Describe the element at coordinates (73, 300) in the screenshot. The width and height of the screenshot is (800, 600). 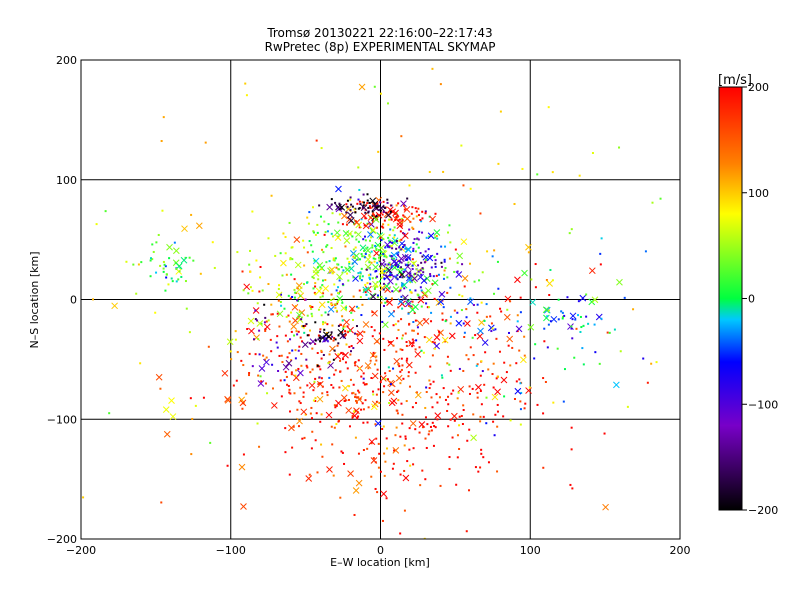
I see `y-tick-label: 0` at that location.